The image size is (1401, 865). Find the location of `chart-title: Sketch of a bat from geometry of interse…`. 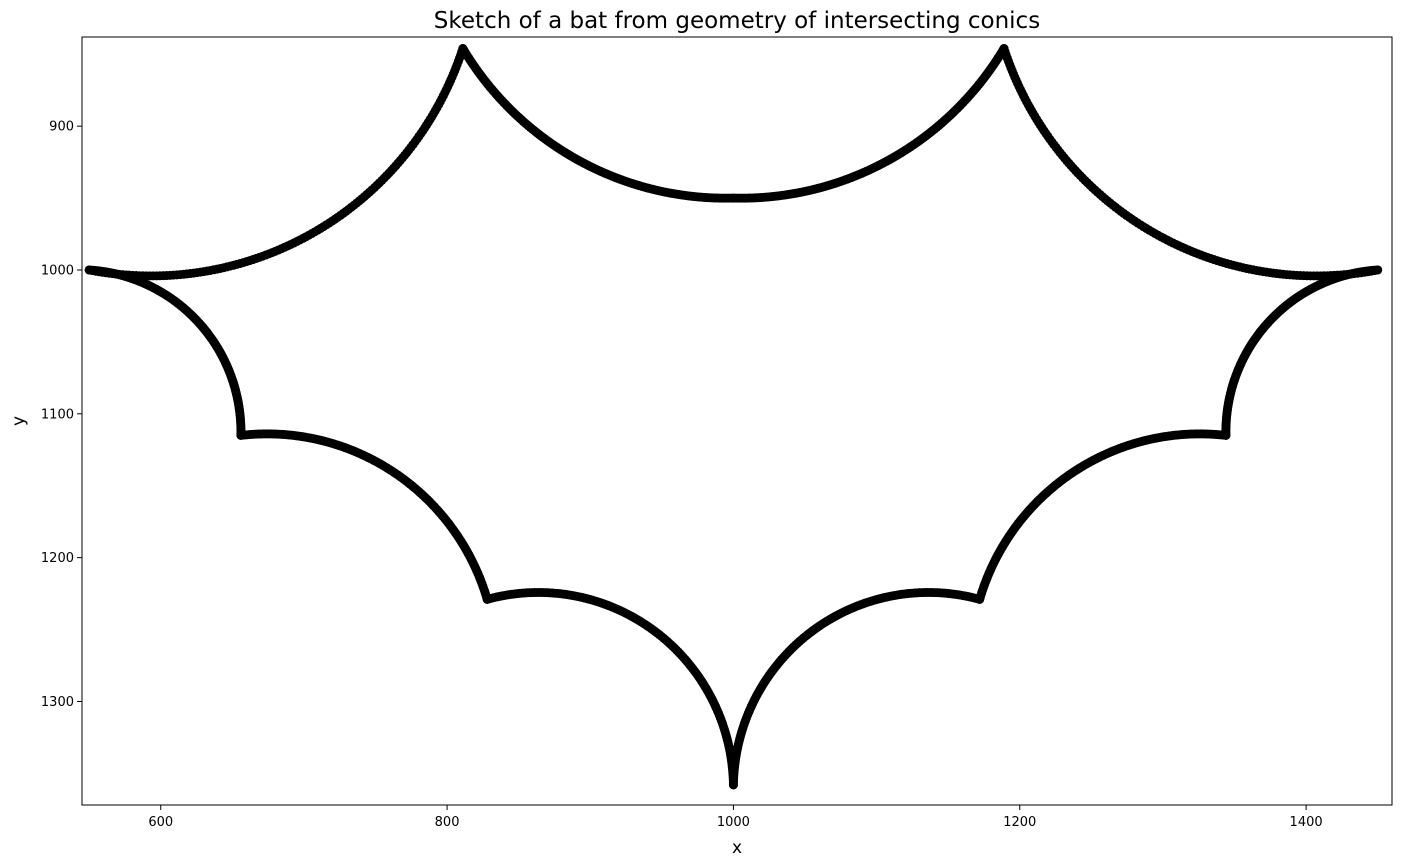

chart-title: Sketch of a bat from geometry of interse… is located at coordinates (737, 21).